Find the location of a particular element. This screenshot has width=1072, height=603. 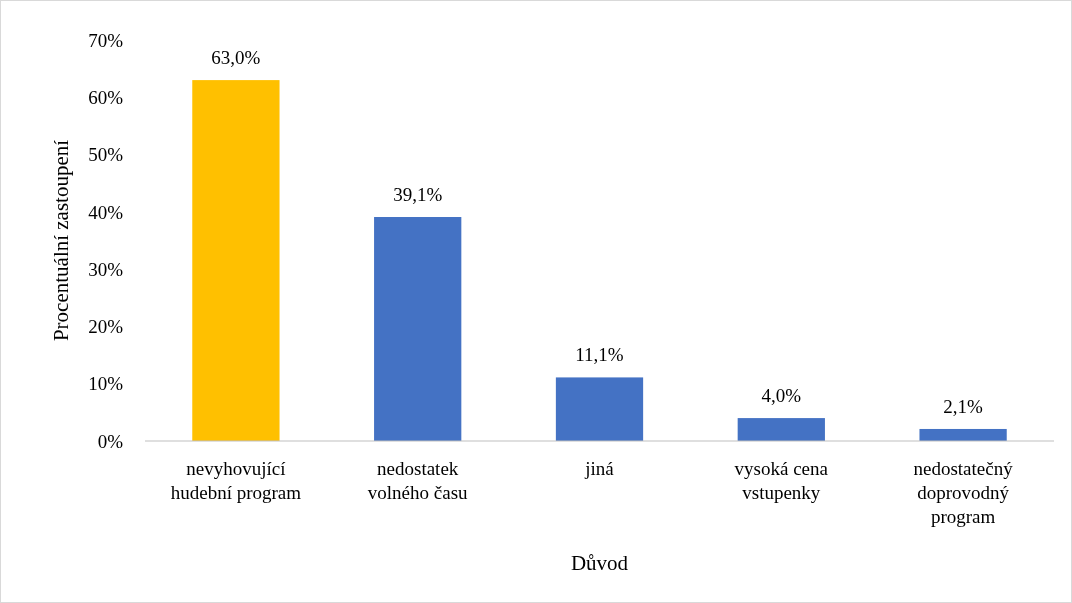

y-tick-label: 20% is located at coordinates (106, 327).